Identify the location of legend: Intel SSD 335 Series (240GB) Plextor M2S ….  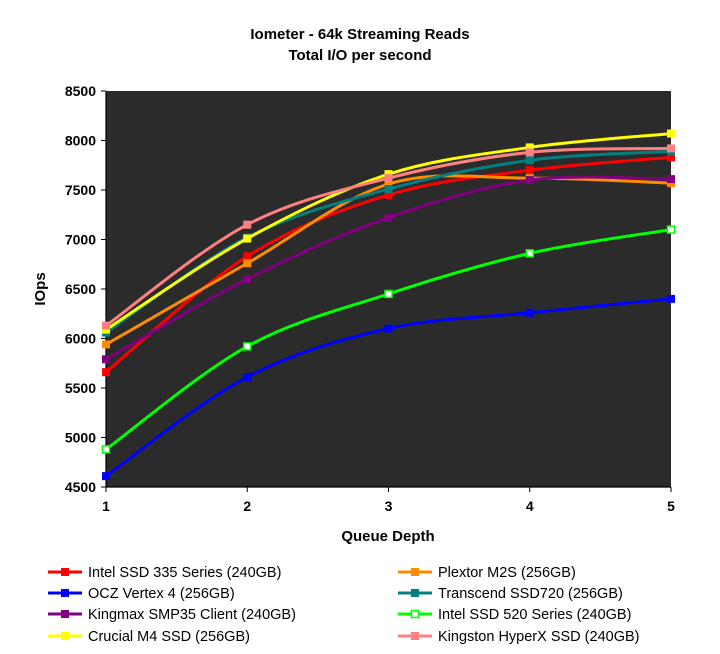
(343, 605).